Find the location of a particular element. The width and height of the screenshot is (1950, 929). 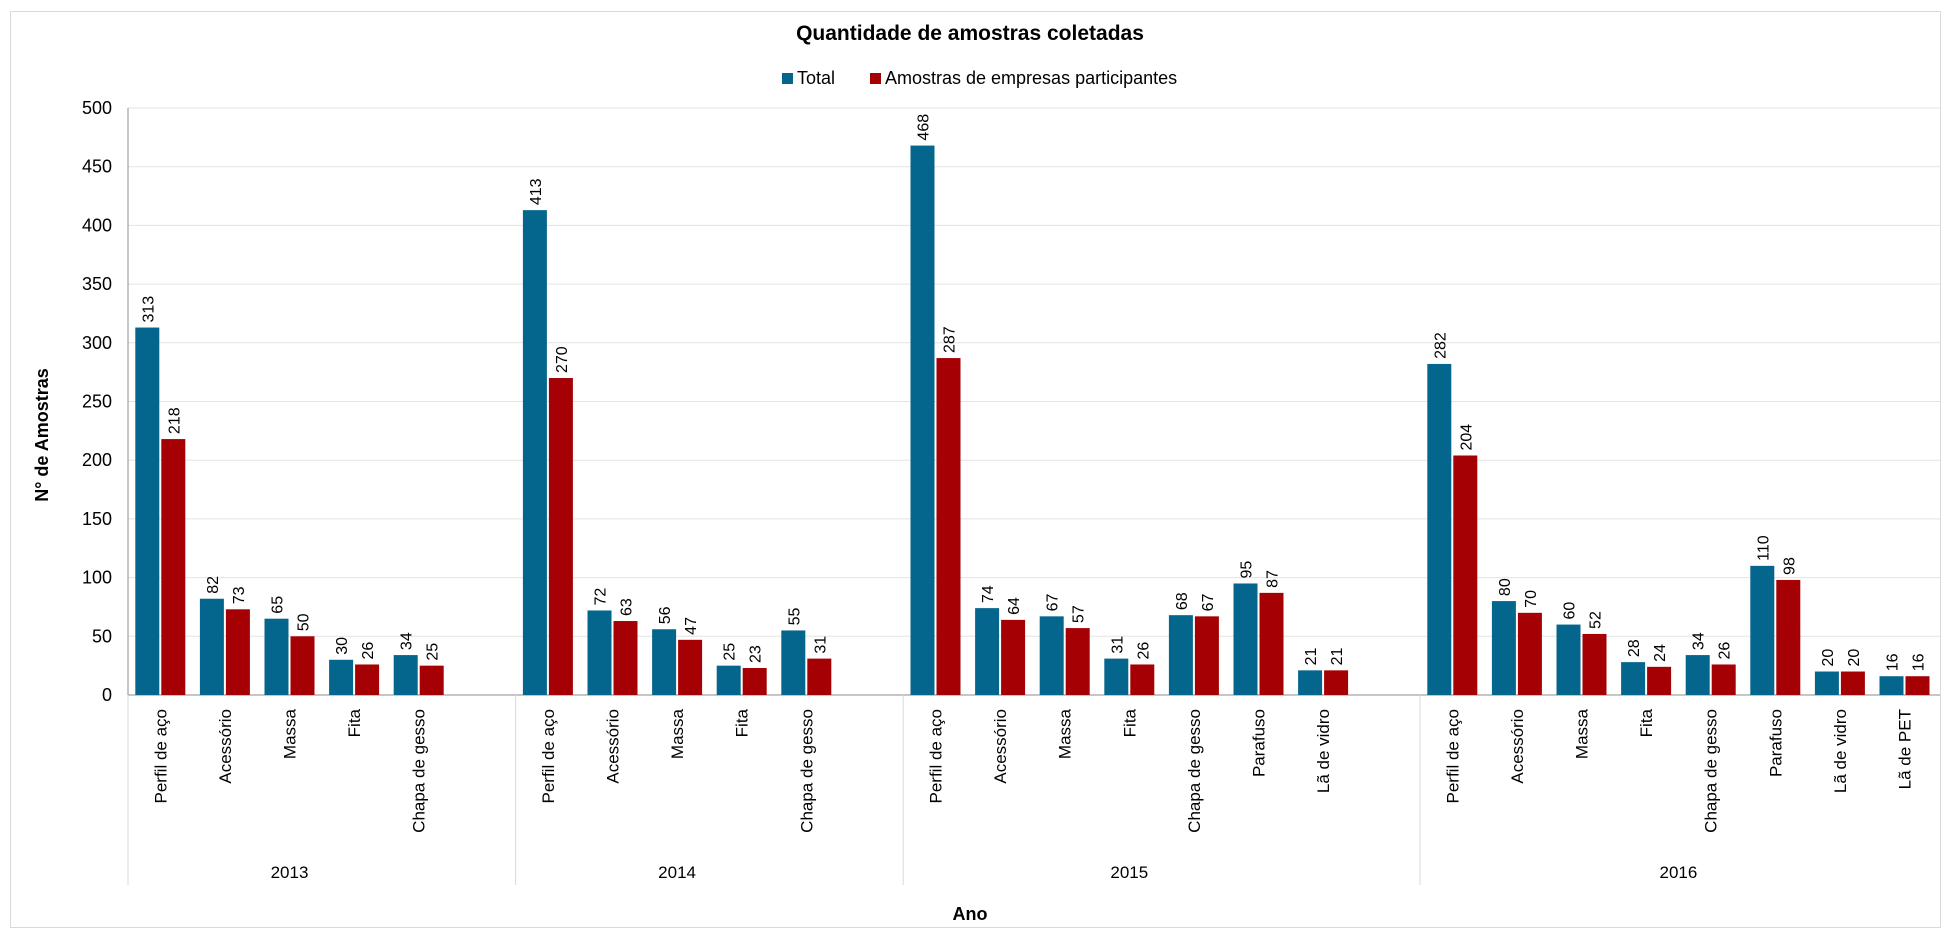

y-tick-label: 300 is located at coordinates (97, 343).